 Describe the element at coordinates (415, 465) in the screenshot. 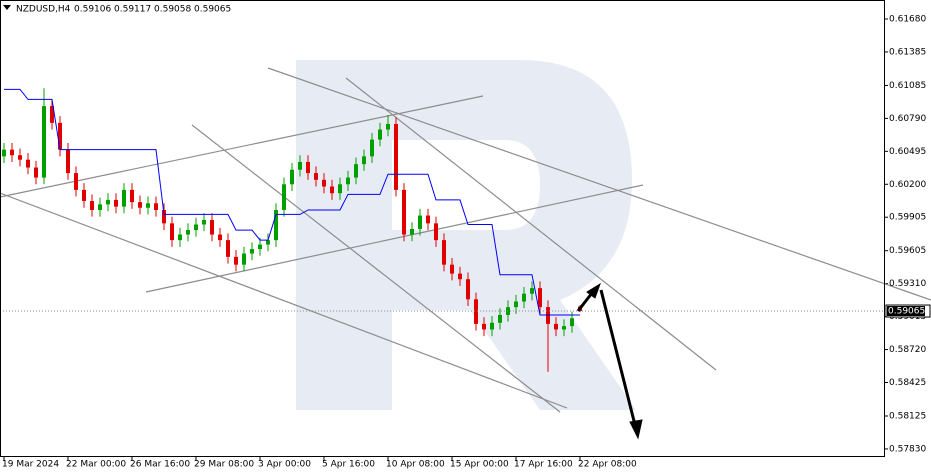

I see `x-tick-label: 10 Apr 08:00` at that location.